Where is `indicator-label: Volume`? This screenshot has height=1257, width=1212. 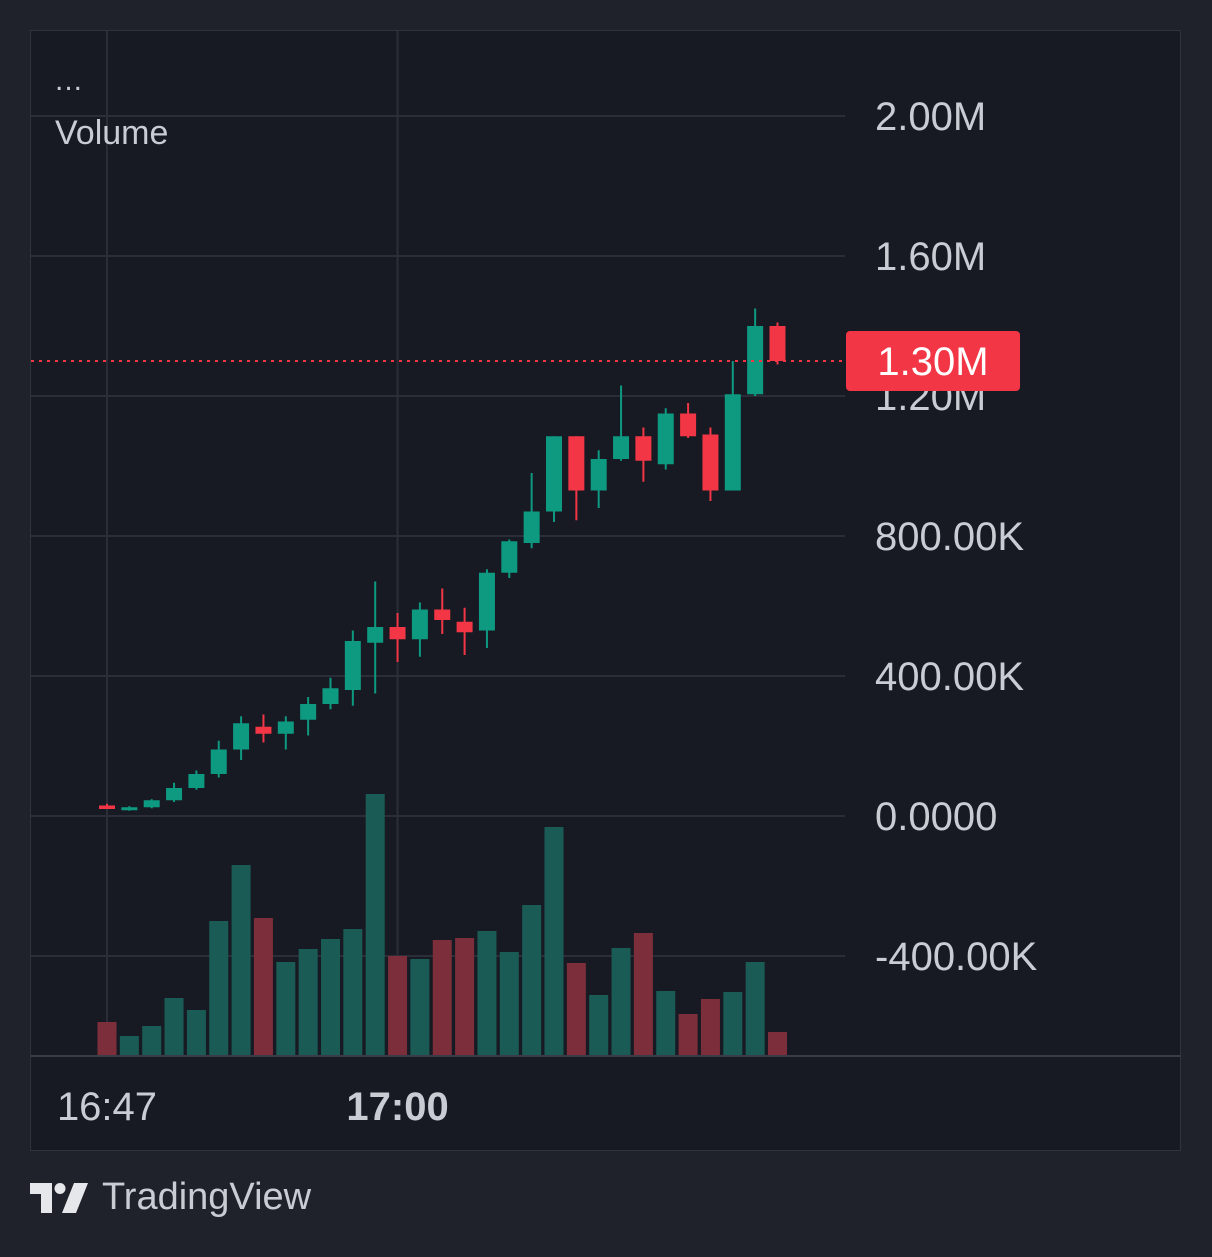
indicator-label: Volume is located at coordinates (112, 133).